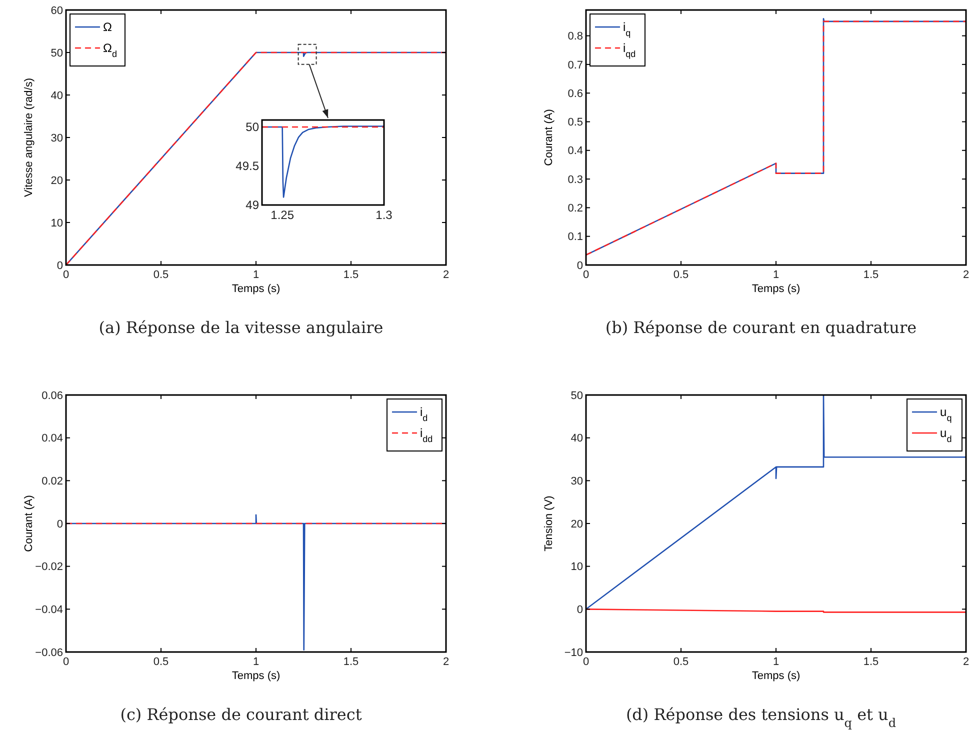 The image size is (975, 735). I want to click on legend-label: u$_{q}$, so click(946, 414).